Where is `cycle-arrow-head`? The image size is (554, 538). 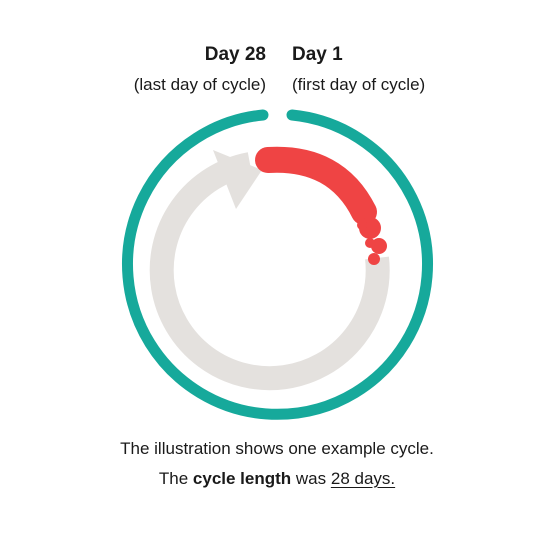
cycle-arrow-head is located at coordinates (237, 179).